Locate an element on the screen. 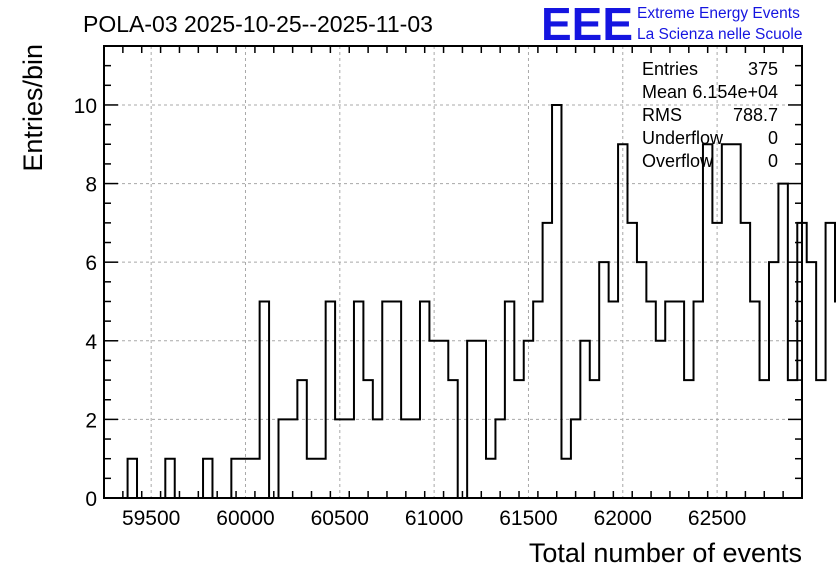 This screenshot has height=572, width=836. stats-overflow-value: 0 is located at coordinates (773, 161).